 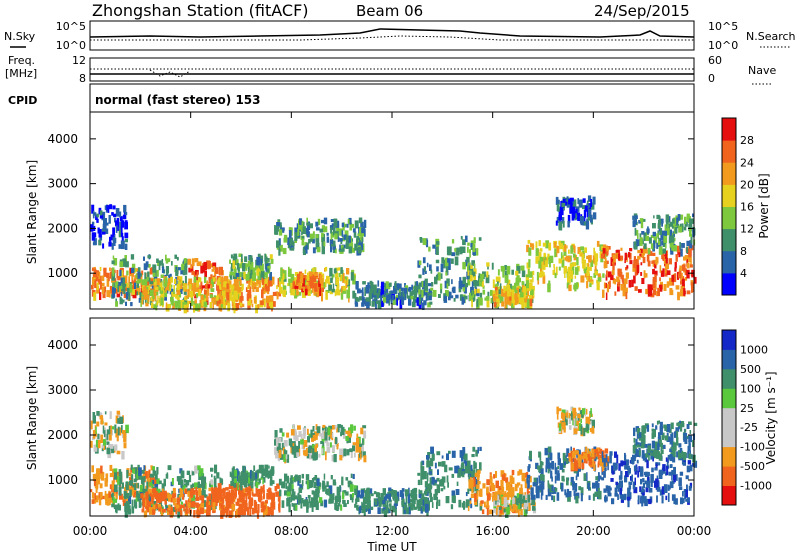 I want to click on nave-tick-high: 60, so click(x=715, y=60).